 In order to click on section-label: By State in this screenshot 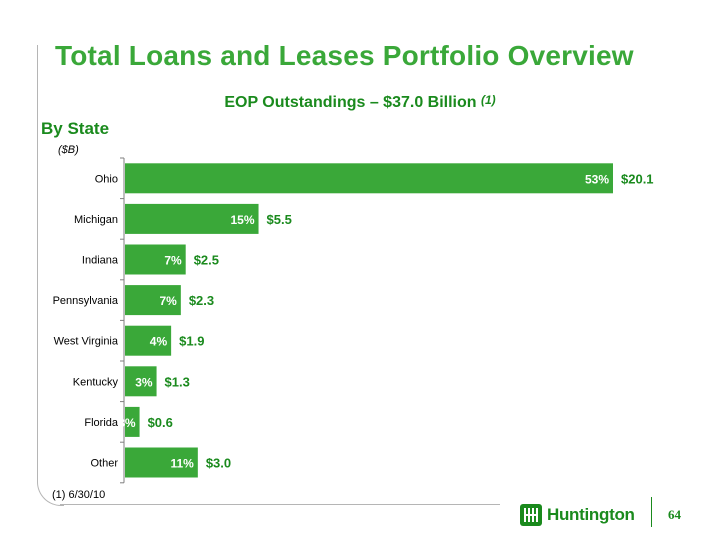, I will do `click(75, 128)`.